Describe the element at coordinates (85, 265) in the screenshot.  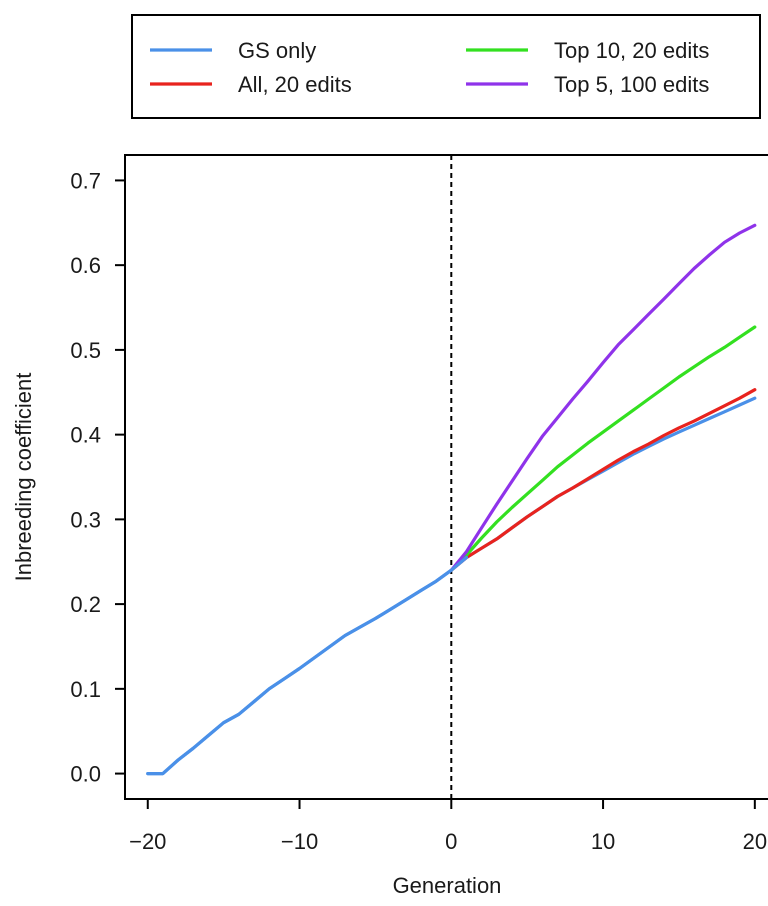
I see `y-tick-label: 0.6` at that location.